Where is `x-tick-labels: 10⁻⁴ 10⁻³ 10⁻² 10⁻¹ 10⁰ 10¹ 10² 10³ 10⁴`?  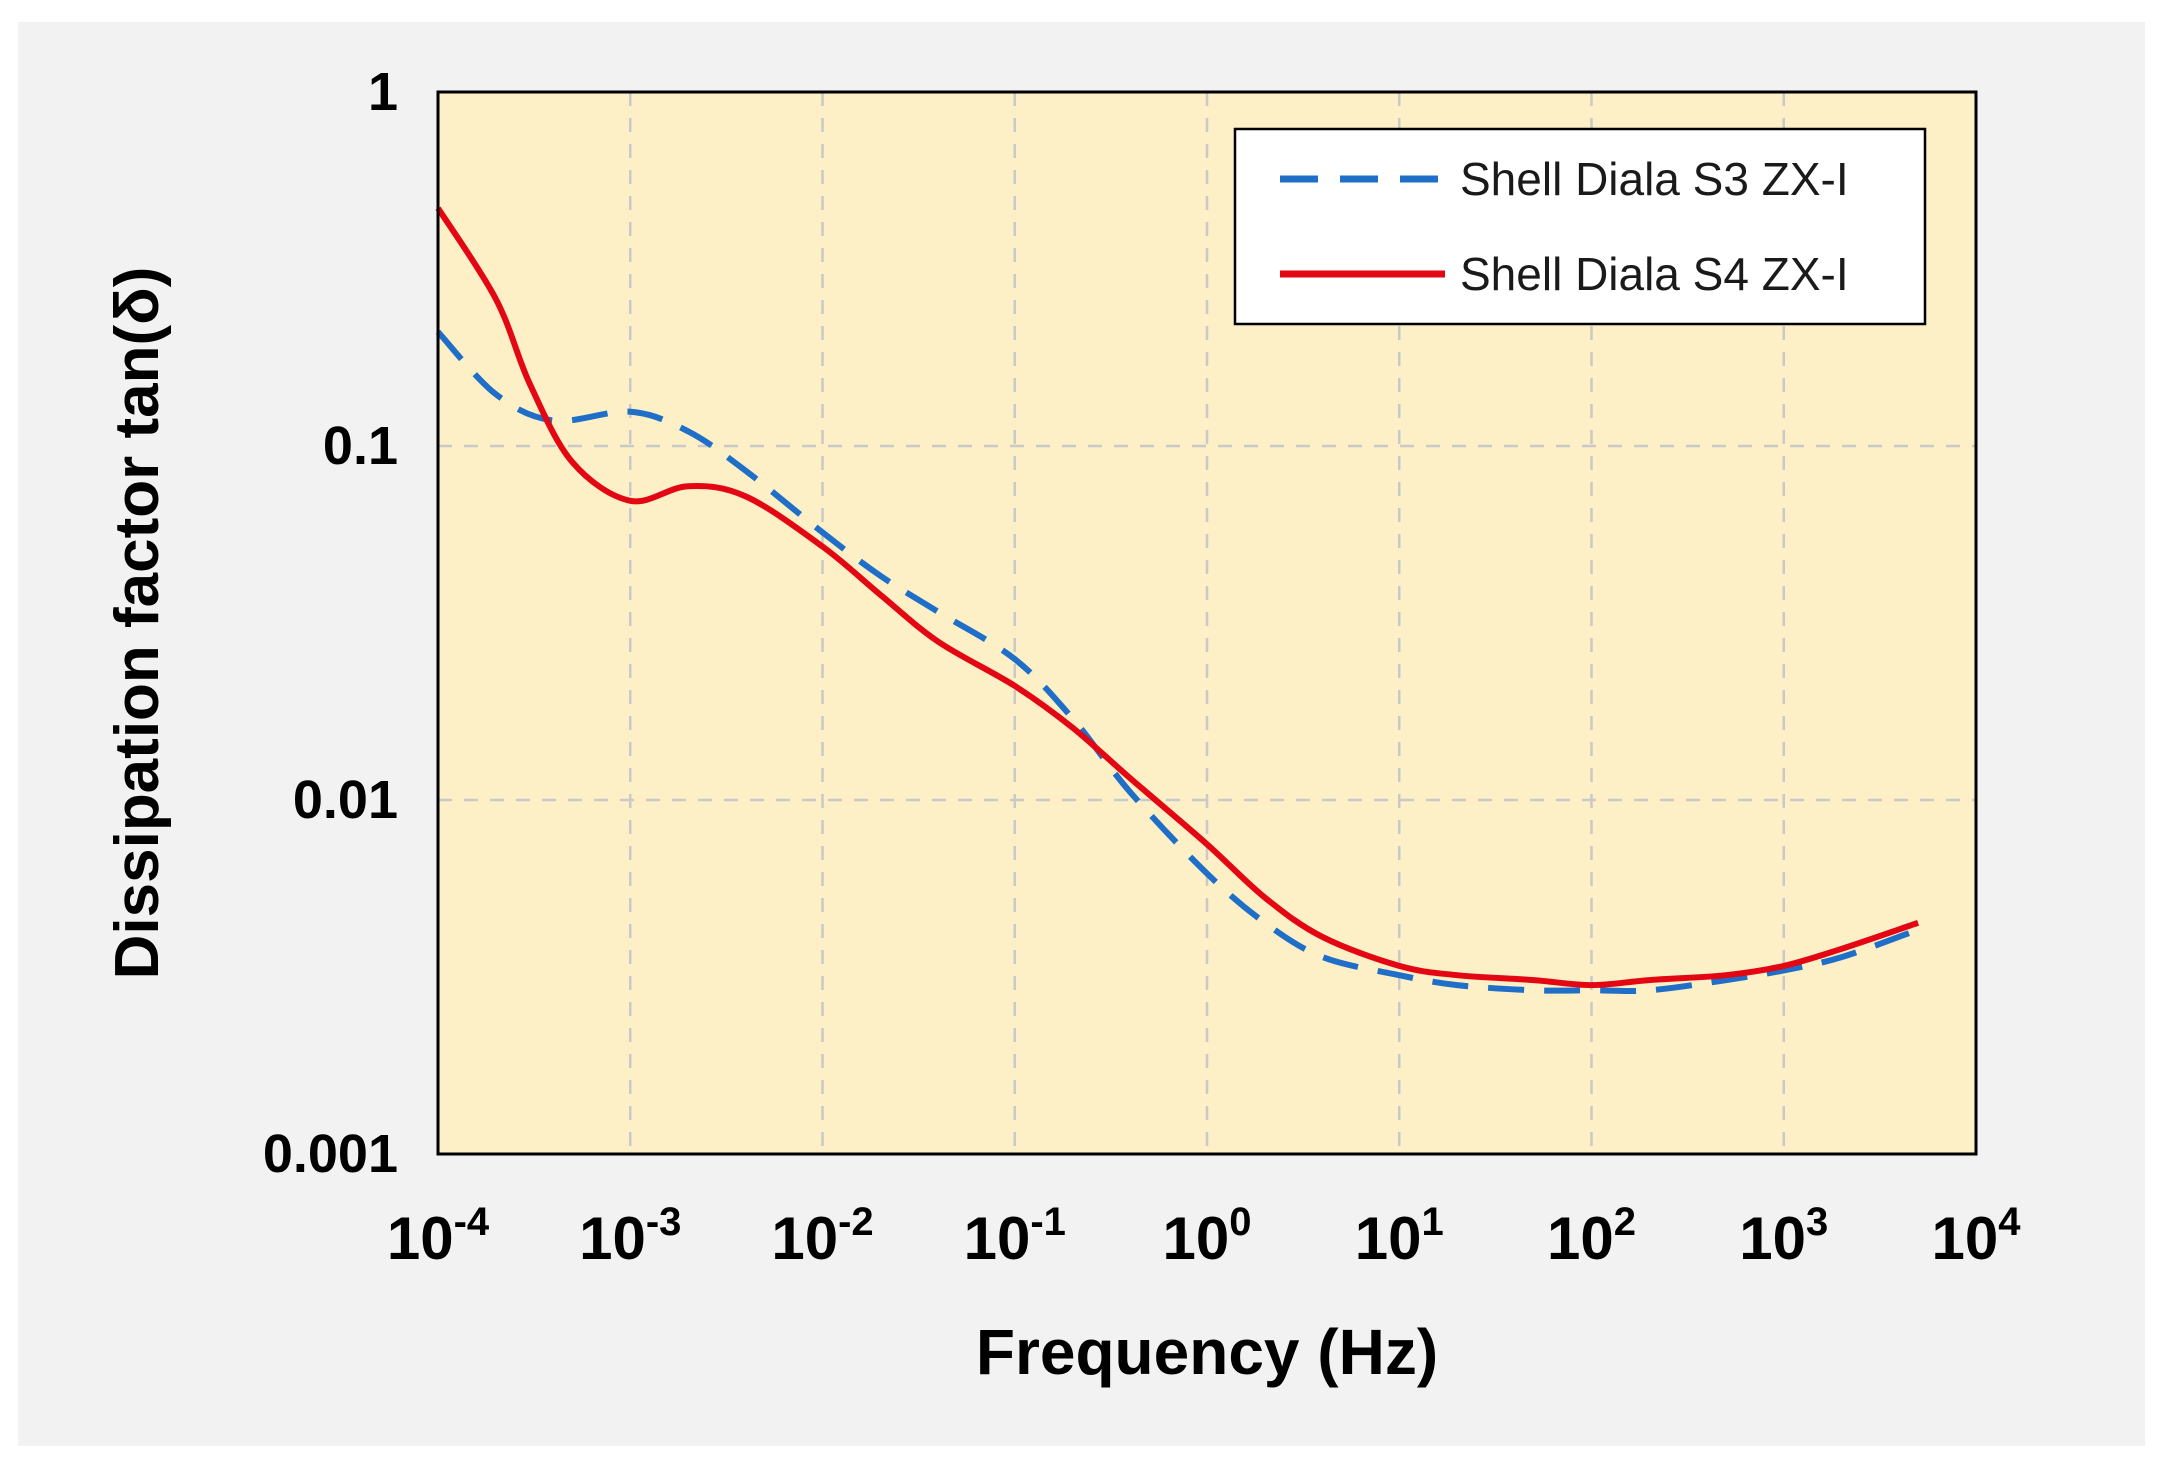 x-tick-labels: 10⁻⁴ 10⁻³ 10⁻² 10⁻¹ 10⁰ 10¹ 10² 10³ 10⁴ is located at coordinates (1204, 1236).